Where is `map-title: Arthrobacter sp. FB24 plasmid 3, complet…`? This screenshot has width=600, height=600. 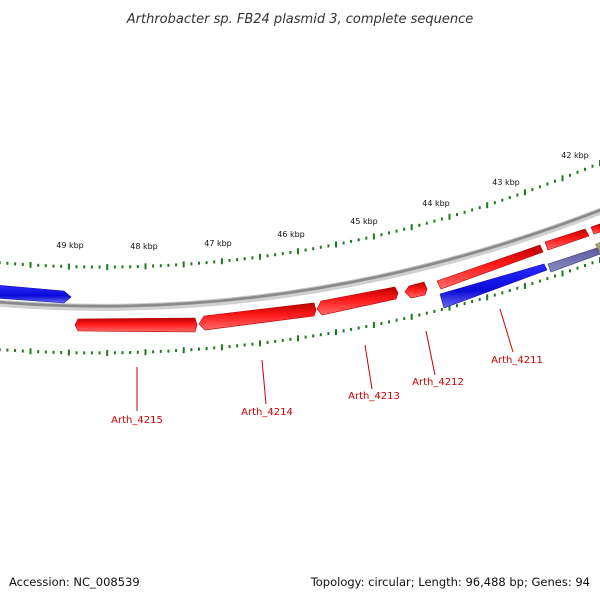 map-title: Arthrobacter sp. FB24 plasmid 3, complet… is located at coordinates (299, 19).